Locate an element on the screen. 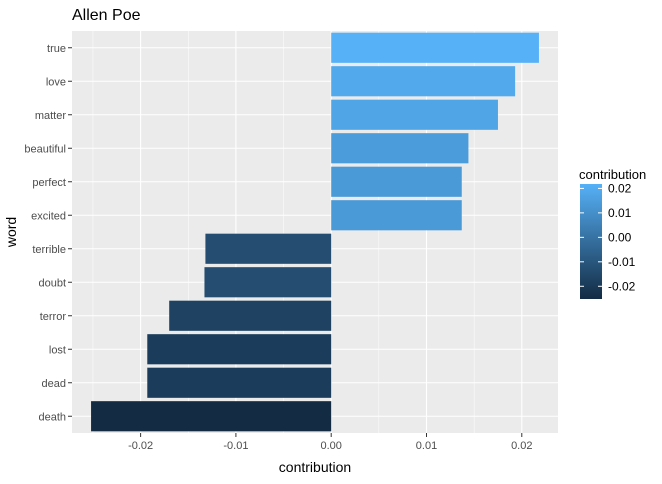 The height and width of the screenshot is (484, 662). x-axis: -0.02 -0.01 0.00 0.01 0.02 is located at coordinates (330, 442).